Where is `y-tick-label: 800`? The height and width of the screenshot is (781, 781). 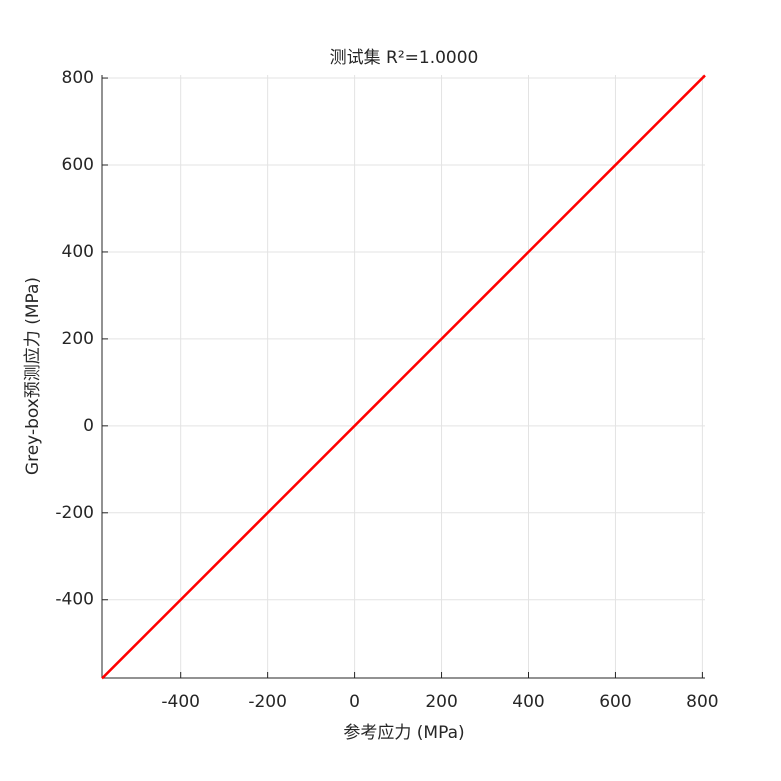 y-tick-label: 800 is located at coordinates (78, 78).